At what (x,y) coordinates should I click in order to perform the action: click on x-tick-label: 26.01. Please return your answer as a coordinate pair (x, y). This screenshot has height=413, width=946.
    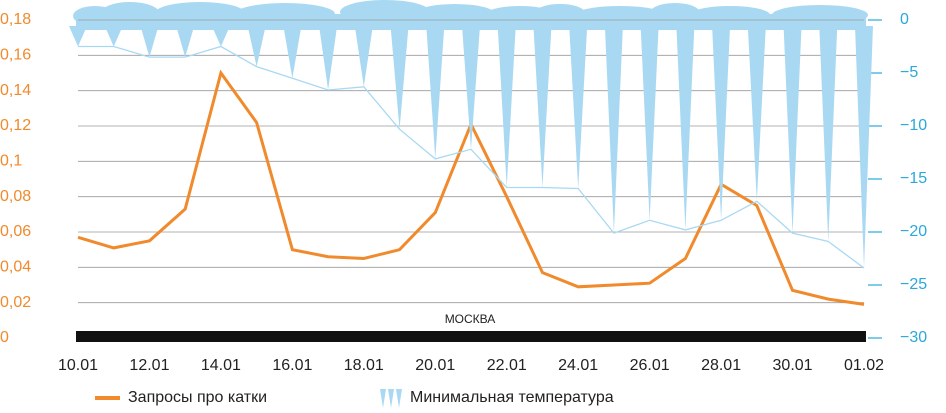
    Looking at the image, I should click on (650, 365).